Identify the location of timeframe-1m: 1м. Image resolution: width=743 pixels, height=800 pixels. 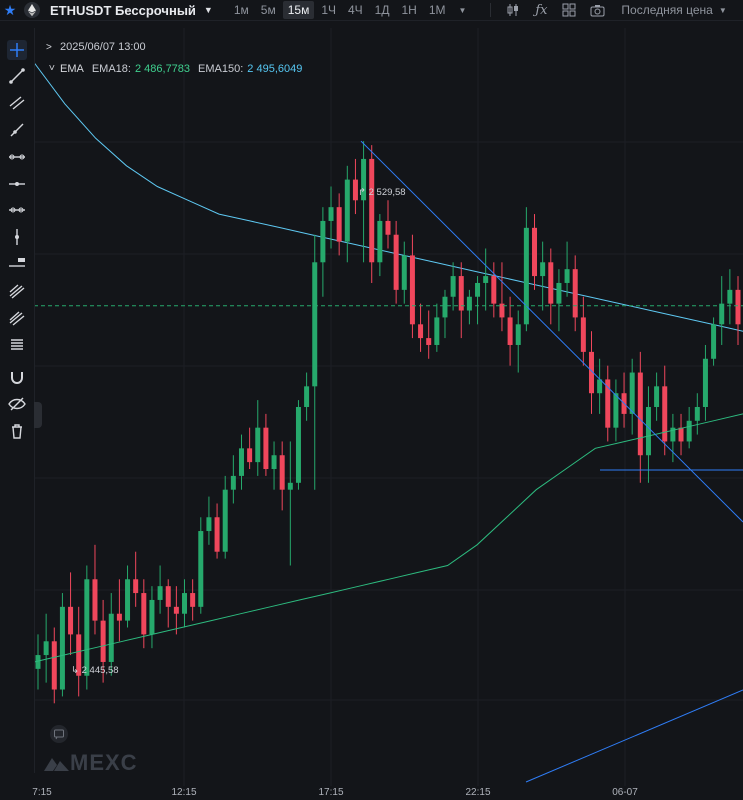
(241, 10).